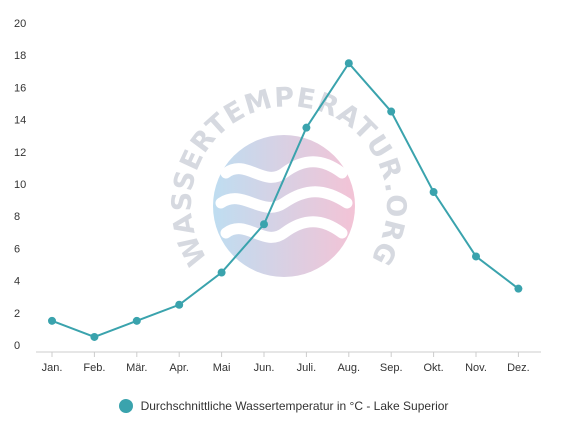 Image resolution: width=567 pixels, height=434 pixels. I want to click on x-tick-label: Apr., so click(179, 368).